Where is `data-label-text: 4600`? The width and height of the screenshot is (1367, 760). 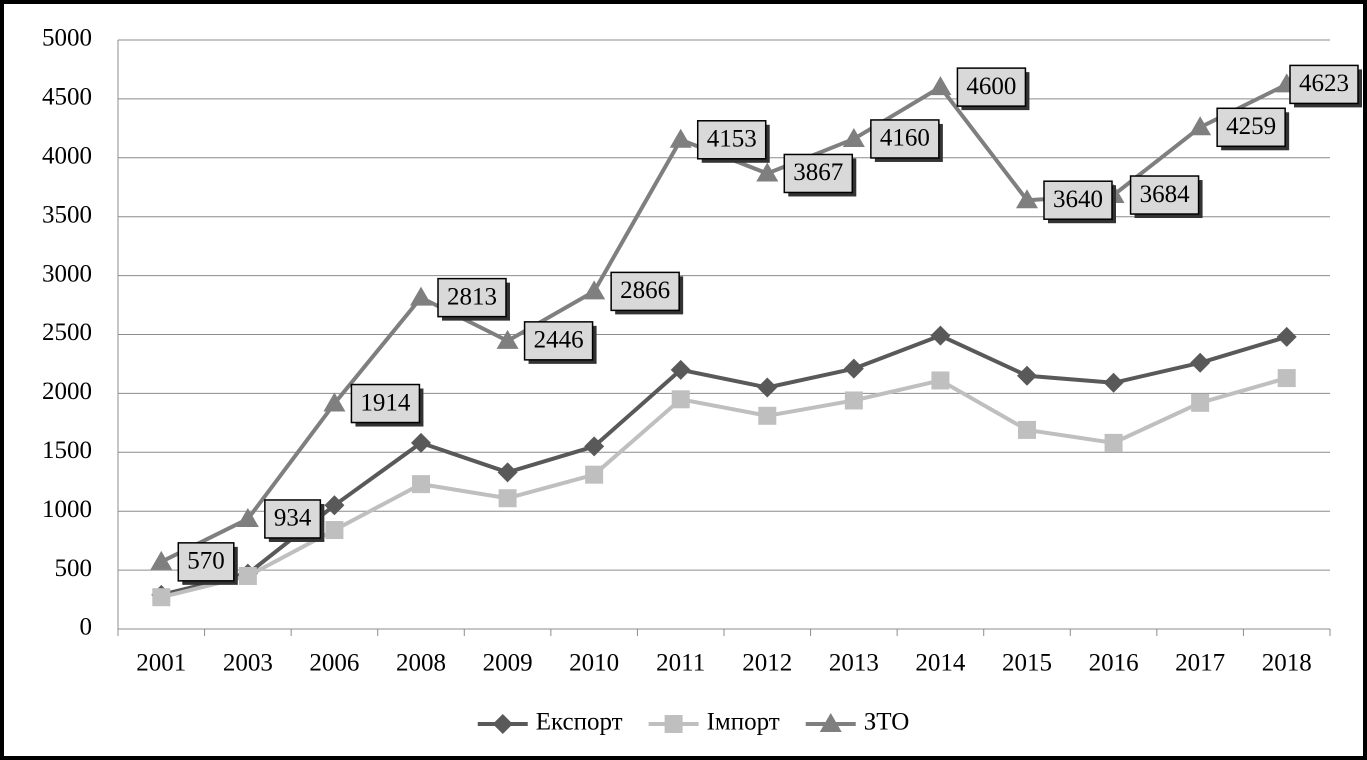
data-label-text: 4600 is located at coordinates (991, 86).